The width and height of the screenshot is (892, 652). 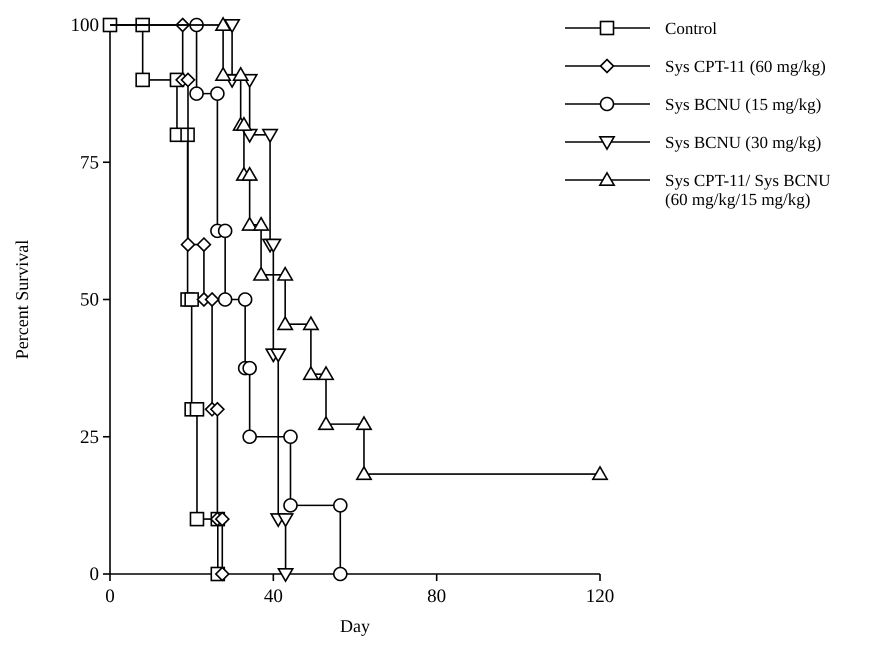 What do you see at coordinates (94, 574) in the screenshot?
I see `y-tick-label: 0` at bounding box center [94, 574].